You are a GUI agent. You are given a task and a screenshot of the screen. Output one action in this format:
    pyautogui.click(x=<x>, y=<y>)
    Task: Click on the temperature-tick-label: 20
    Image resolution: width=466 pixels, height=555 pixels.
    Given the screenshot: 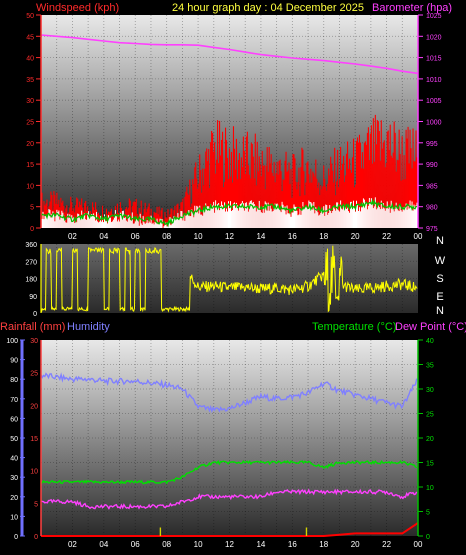 What is the action you would take?
    pyautogui.click(x=430, y=439)
    